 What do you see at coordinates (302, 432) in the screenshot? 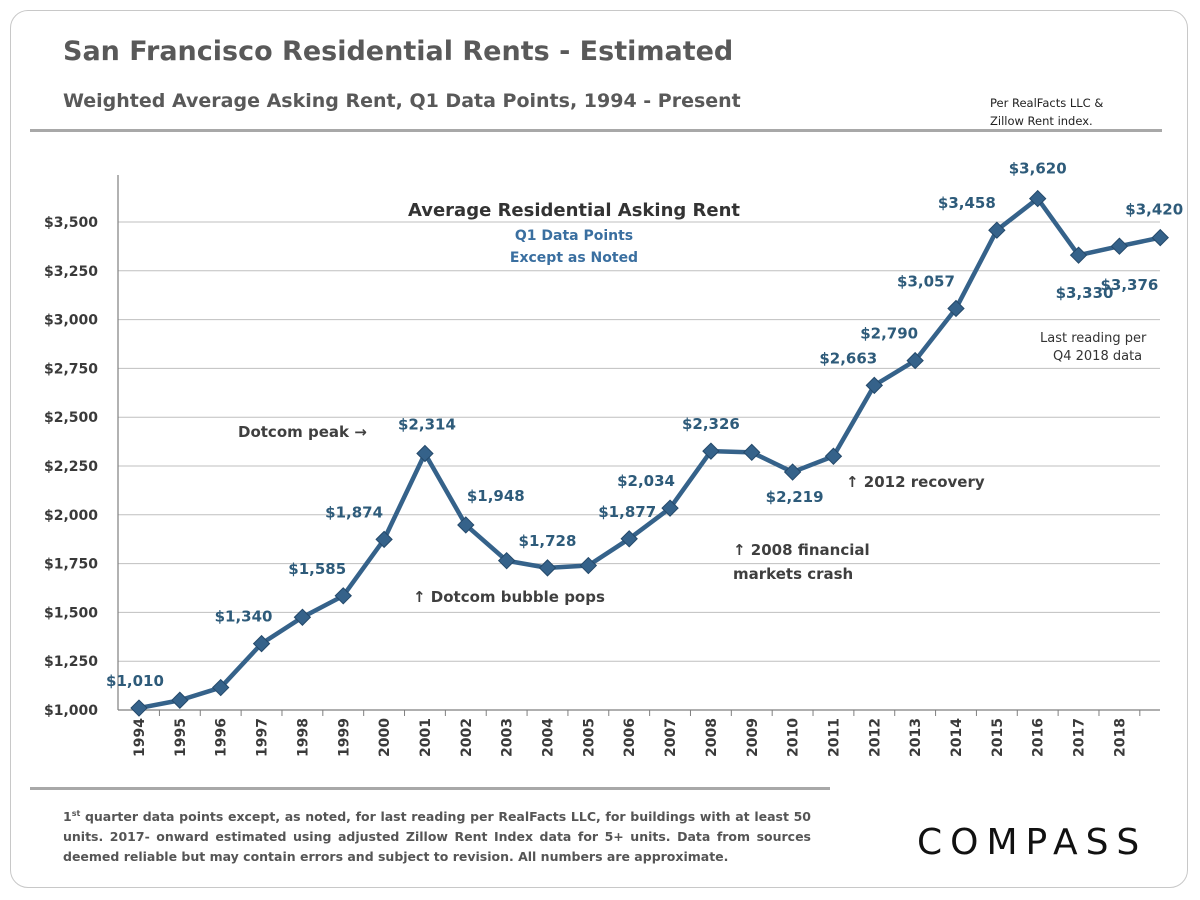
I see `annotation-dotcom-peak: Dotcom peak →` at bounding box center [302, 432].